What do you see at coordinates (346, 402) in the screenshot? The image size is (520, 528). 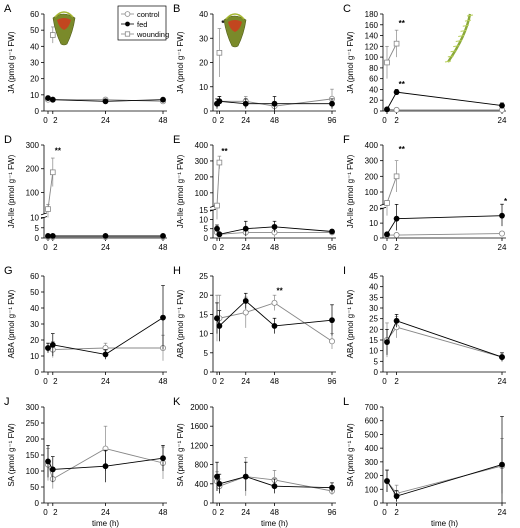 I see `panel-letter: L` at bounding box center [346, 402].